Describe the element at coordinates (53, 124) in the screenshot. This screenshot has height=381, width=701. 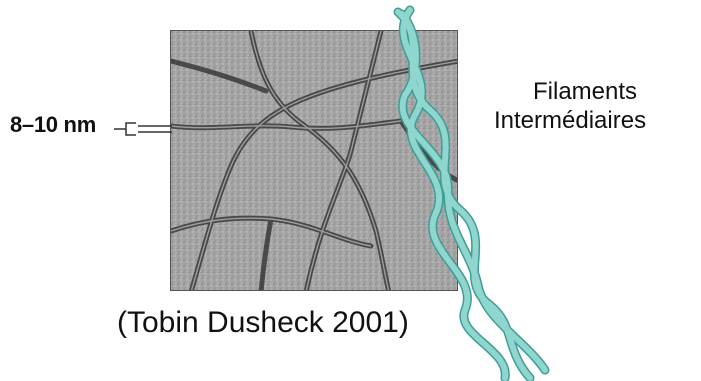
I see `scale-label: 8–10 nm` at that location.